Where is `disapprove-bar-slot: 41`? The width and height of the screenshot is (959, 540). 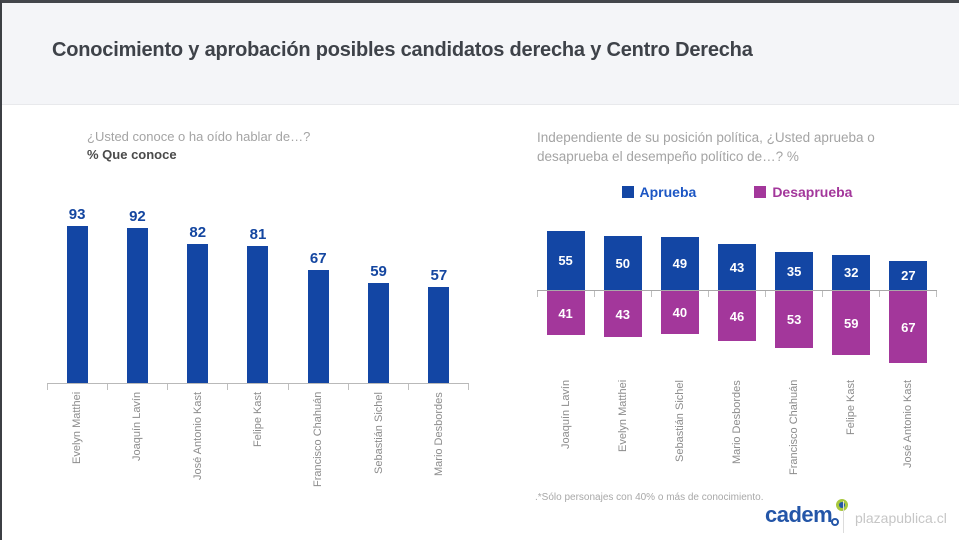
disapprove-bar-slot: 41 is located at coordinates (565, 313).